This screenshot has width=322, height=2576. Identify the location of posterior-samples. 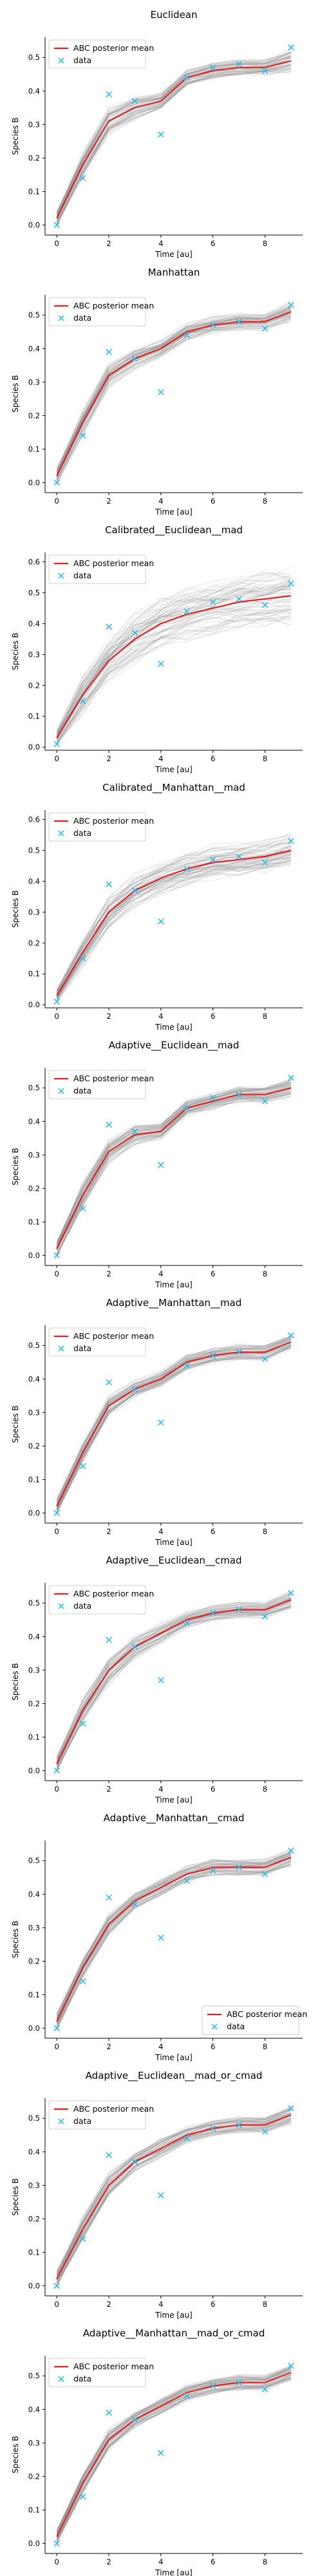
(174, 2196).